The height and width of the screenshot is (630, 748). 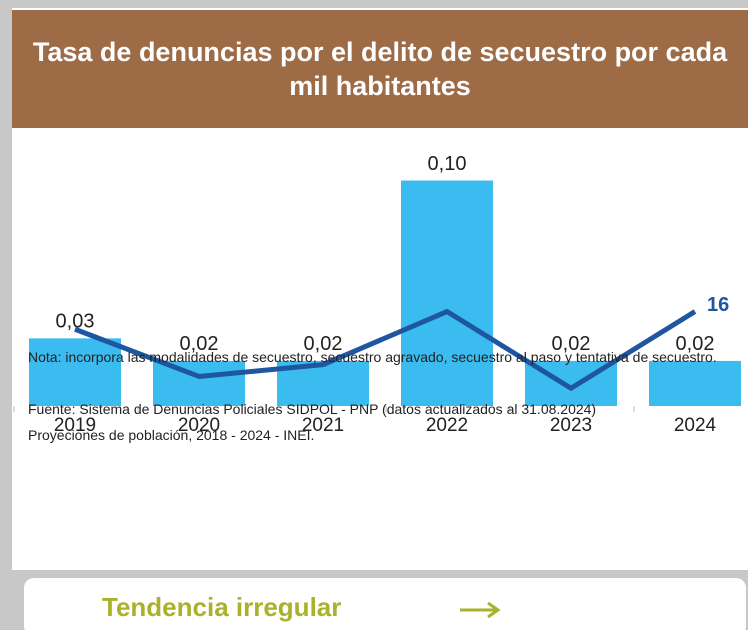 I want to click on arrow-icon, so click(x=480, y=610).